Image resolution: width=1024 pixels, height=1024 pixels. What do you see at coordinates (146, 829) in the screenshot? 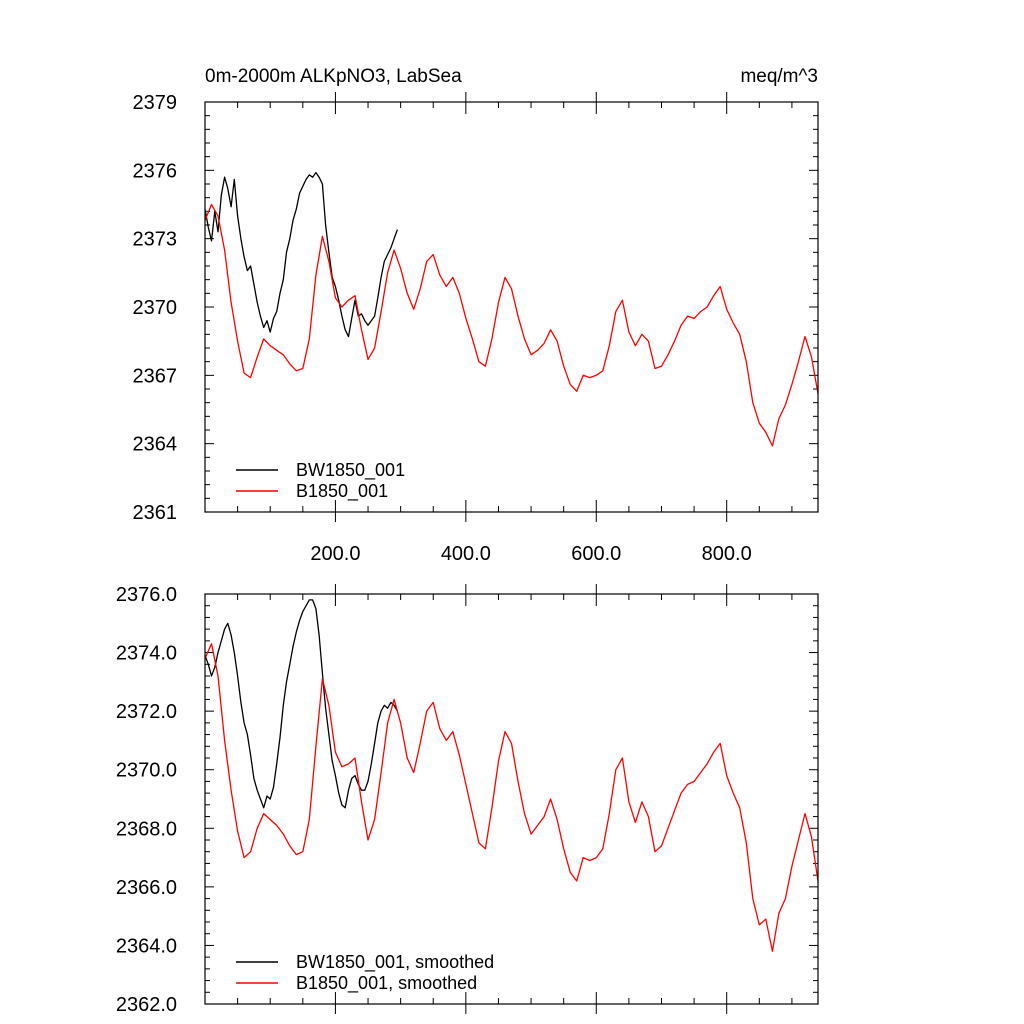
I see `bottom-ytick-label: 2368.0` at bounding box center [146, 829].